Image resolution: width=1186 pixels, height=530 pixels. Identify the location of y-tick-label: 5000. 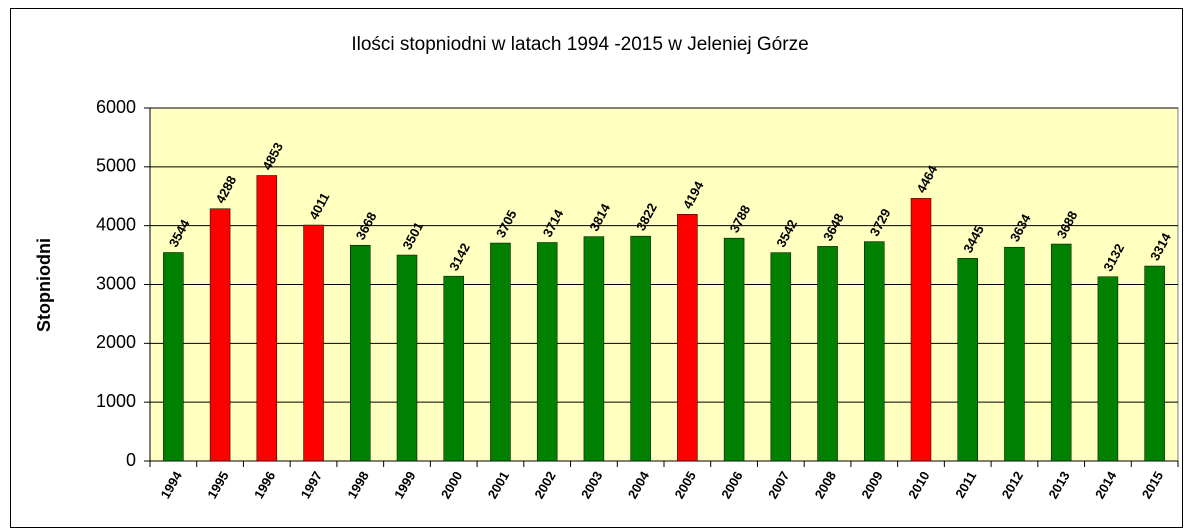
(116, 166).